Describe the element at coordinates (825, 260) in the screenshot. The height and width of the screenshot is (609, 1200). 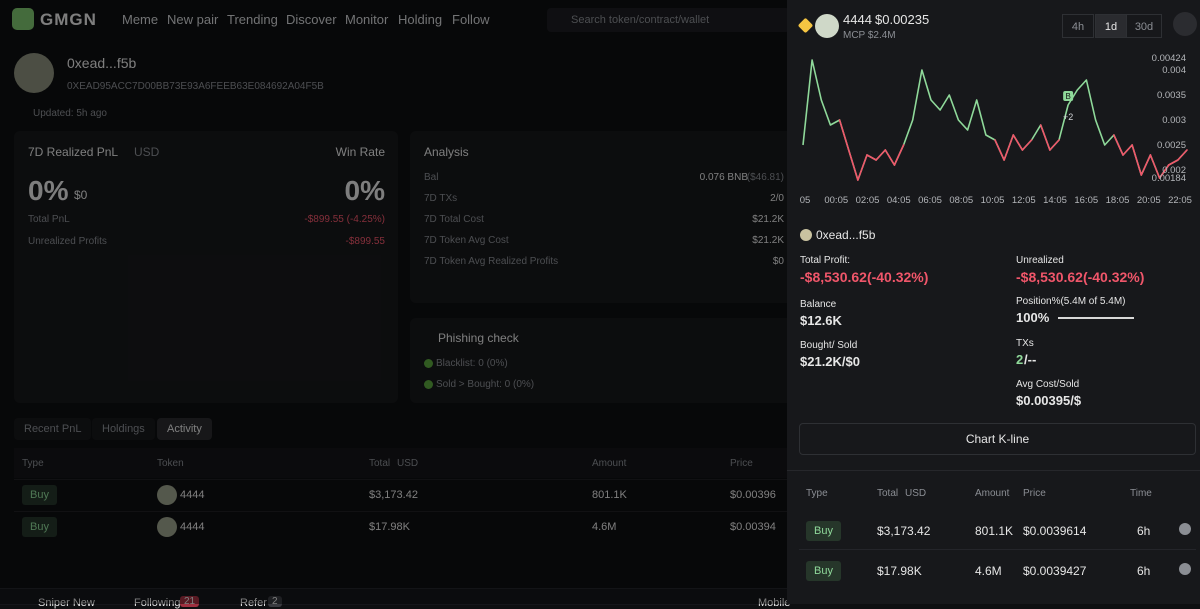
I see `stat-label: Total Profit:` at that location.